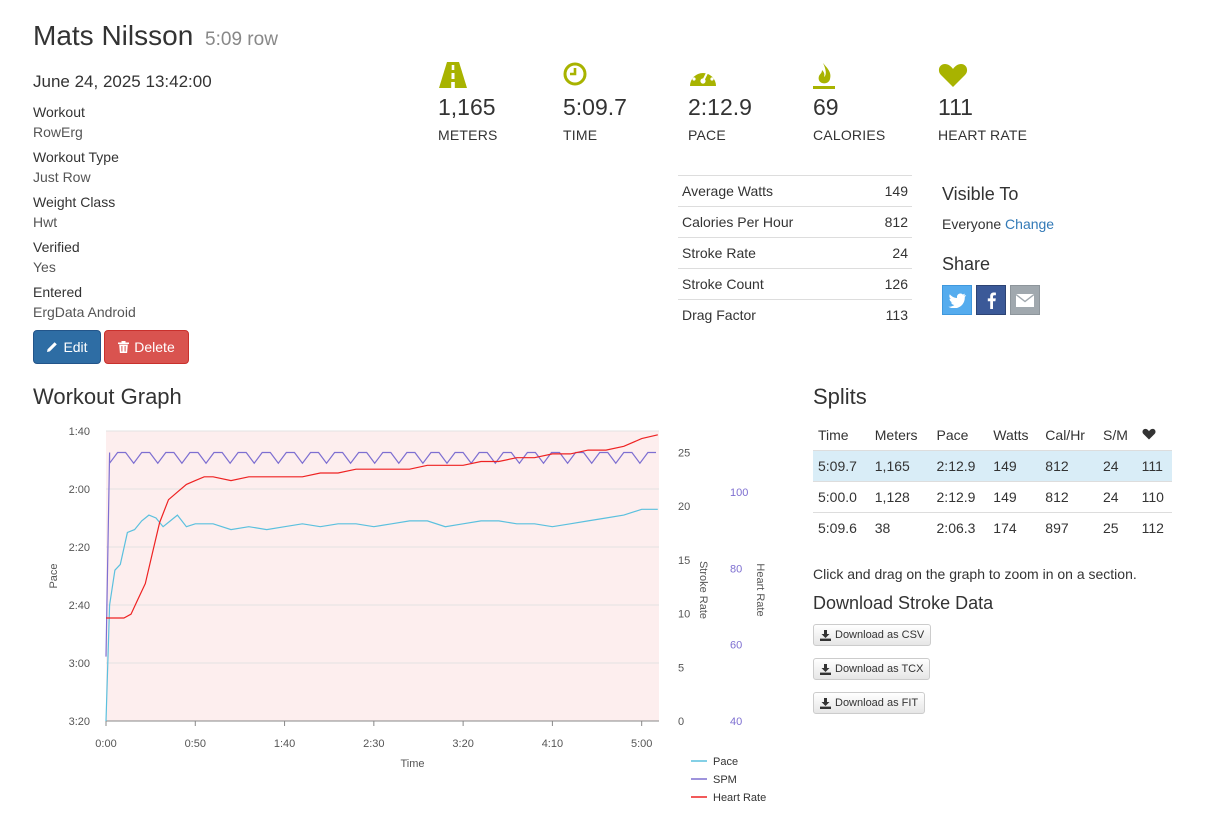  Describe the element at coordinates (896, 284) in the screenshot. I see `metric-value: 126` at that location.